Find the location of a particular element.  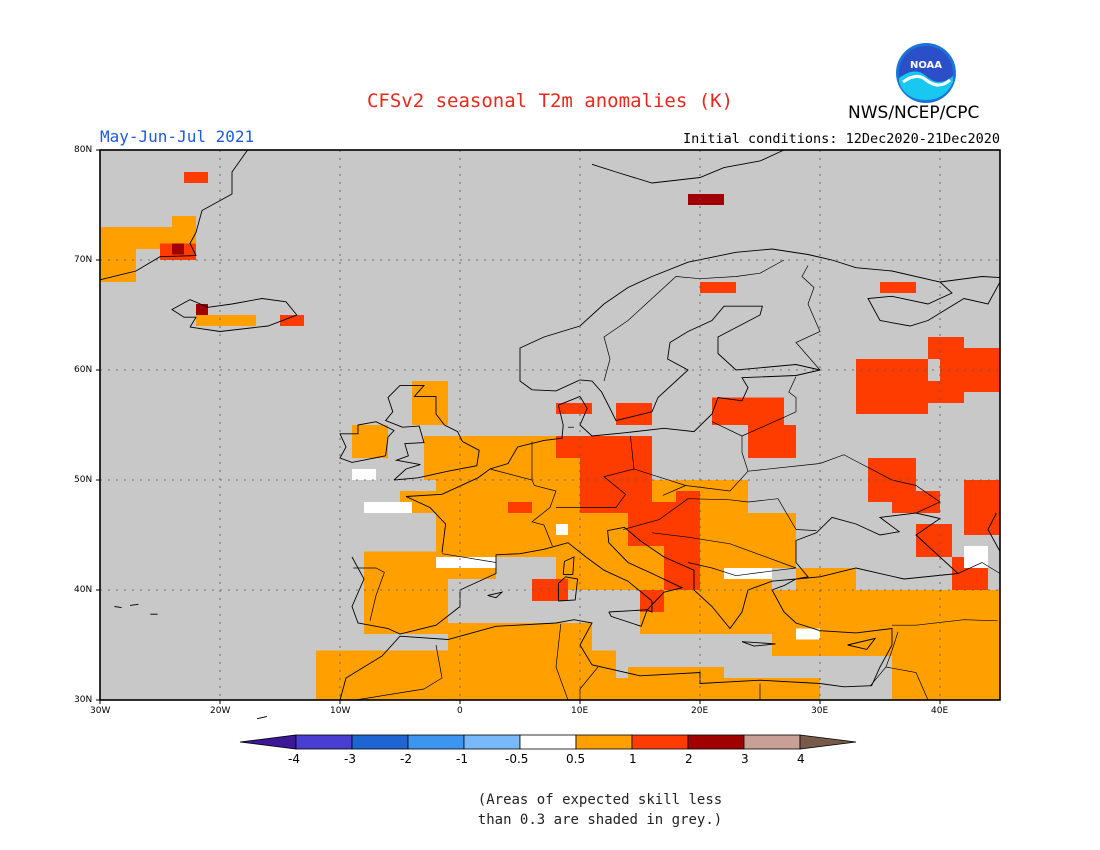

lon-label-30w: 30W is located at coordinates (100, 711).